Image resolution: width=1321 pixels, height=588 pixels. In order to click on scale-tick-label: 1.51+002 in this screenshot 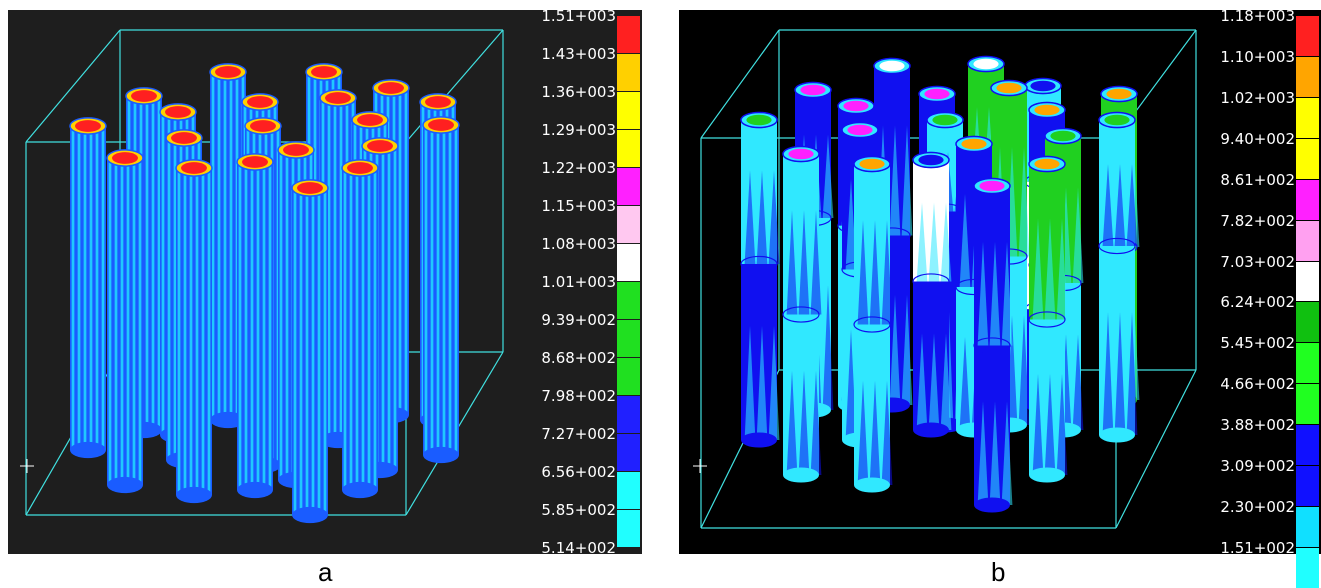, I will do `click(1257, 548)`.